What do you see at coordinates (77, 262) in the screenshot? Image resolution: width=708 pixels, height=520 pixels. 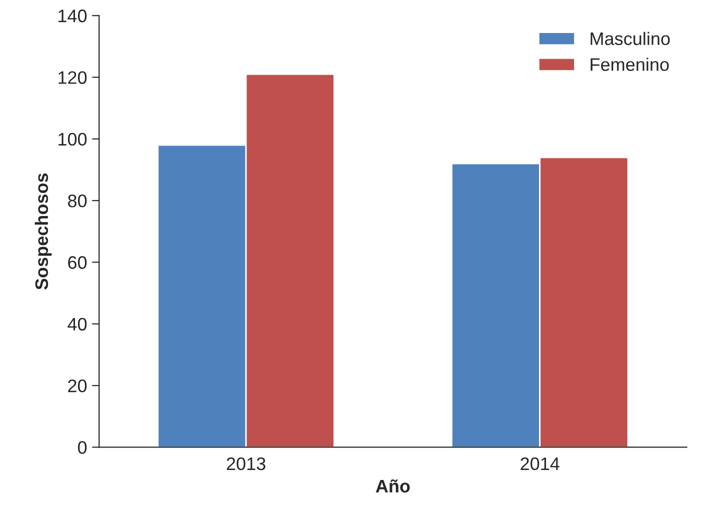 I see `y-tick-label: 60` at bounding box center [77, 262].